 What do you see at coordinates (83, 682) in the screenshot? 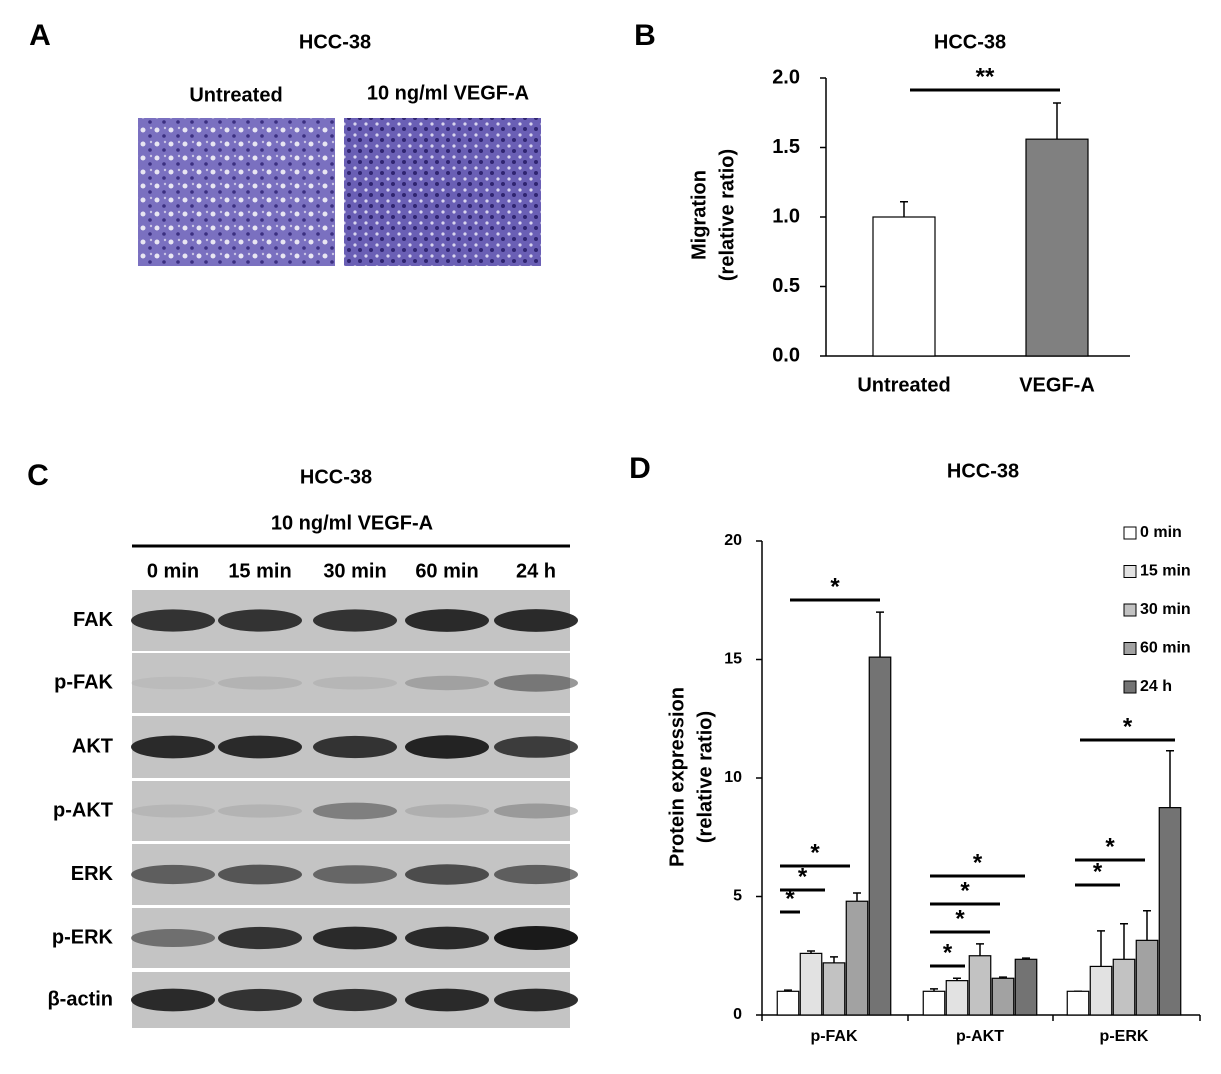
I see `row-label: p-FAK` at bounding box center [83, 682].